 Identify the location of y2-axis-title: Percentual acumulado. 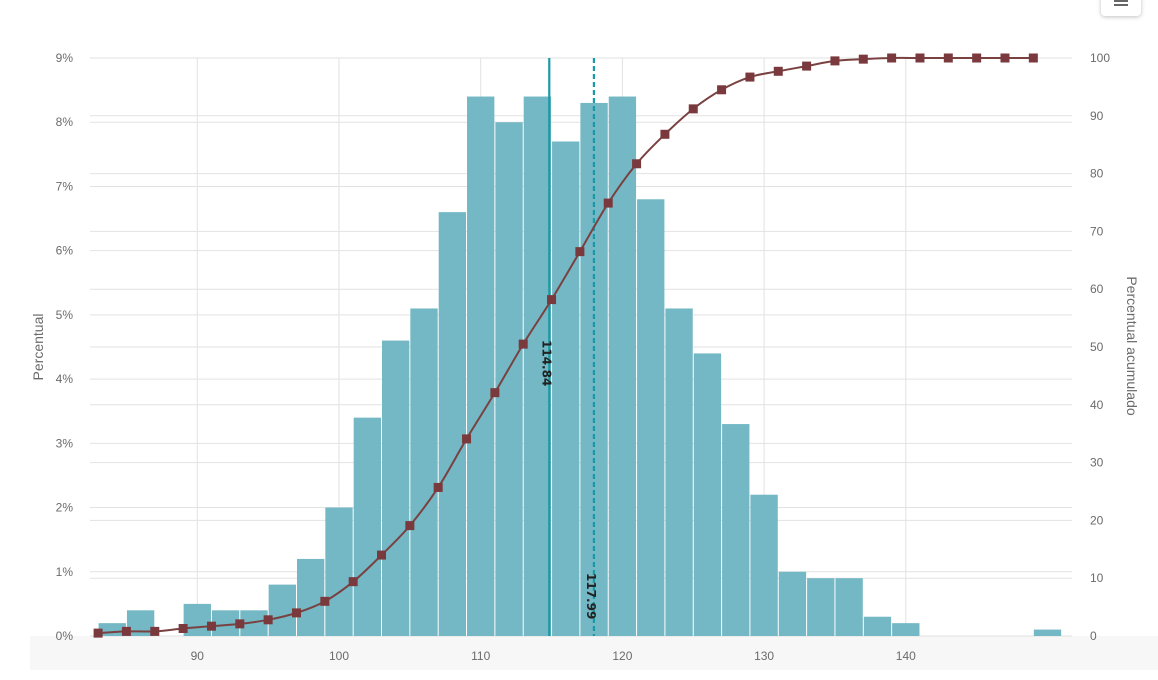
(1132, 346).